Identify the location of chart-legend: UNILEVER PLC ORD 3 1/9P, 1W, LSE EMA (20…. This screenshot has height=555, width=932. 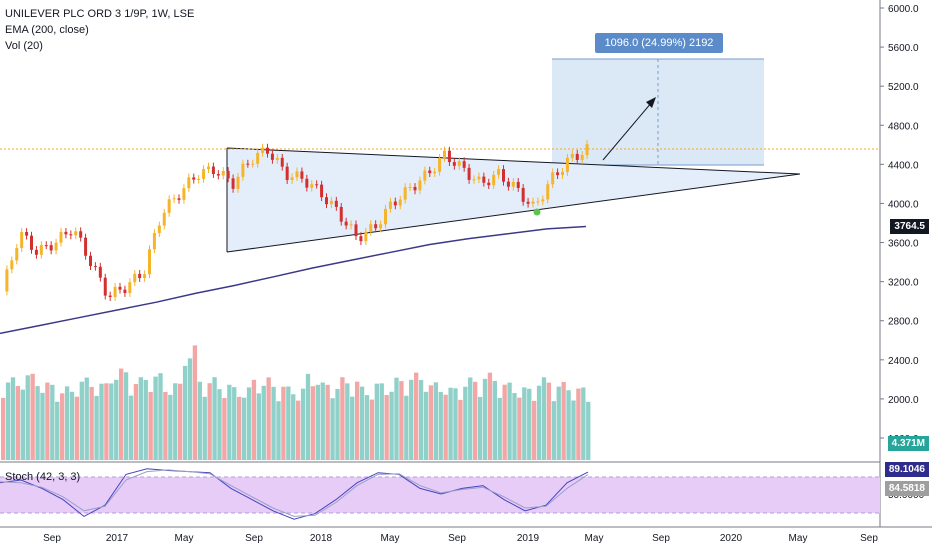
(99, 30).